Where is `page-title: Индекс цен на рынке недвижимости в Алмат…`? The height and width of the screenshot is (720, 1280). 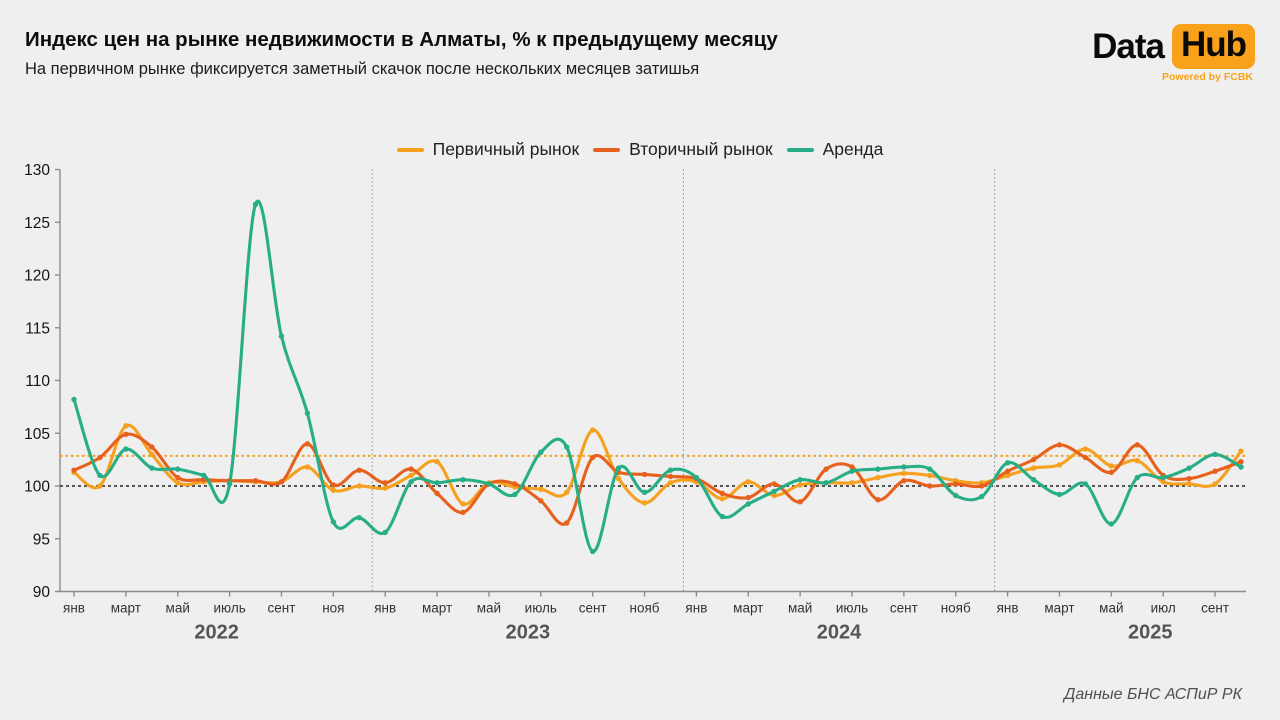
page-title: Индекс цен на рынке недвижимости в Алмат… is located at coordinates (401, 39).